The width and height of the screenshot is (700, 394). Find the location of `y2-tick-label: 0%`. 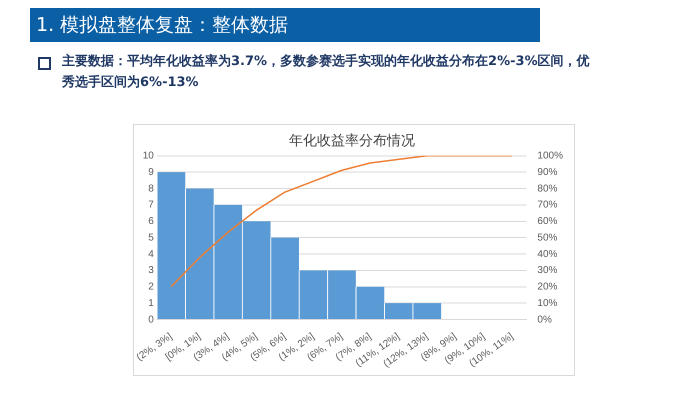

y2-tick-label: 0% is located at coordinates (544, 320).